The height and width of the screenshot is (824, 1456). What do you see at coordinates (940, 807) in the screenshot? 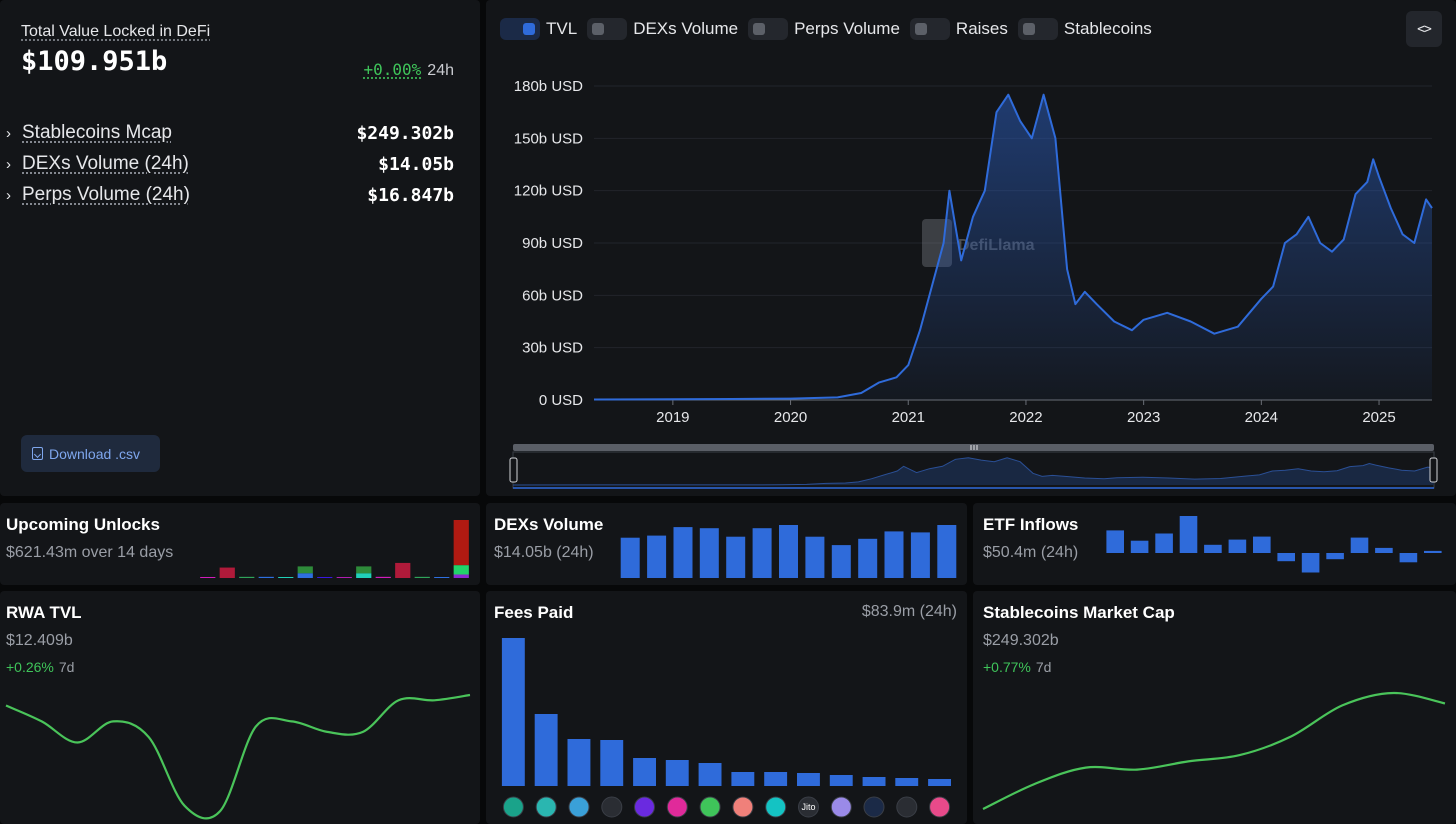
I see `circle-icon` at bounding box center [940, 807].